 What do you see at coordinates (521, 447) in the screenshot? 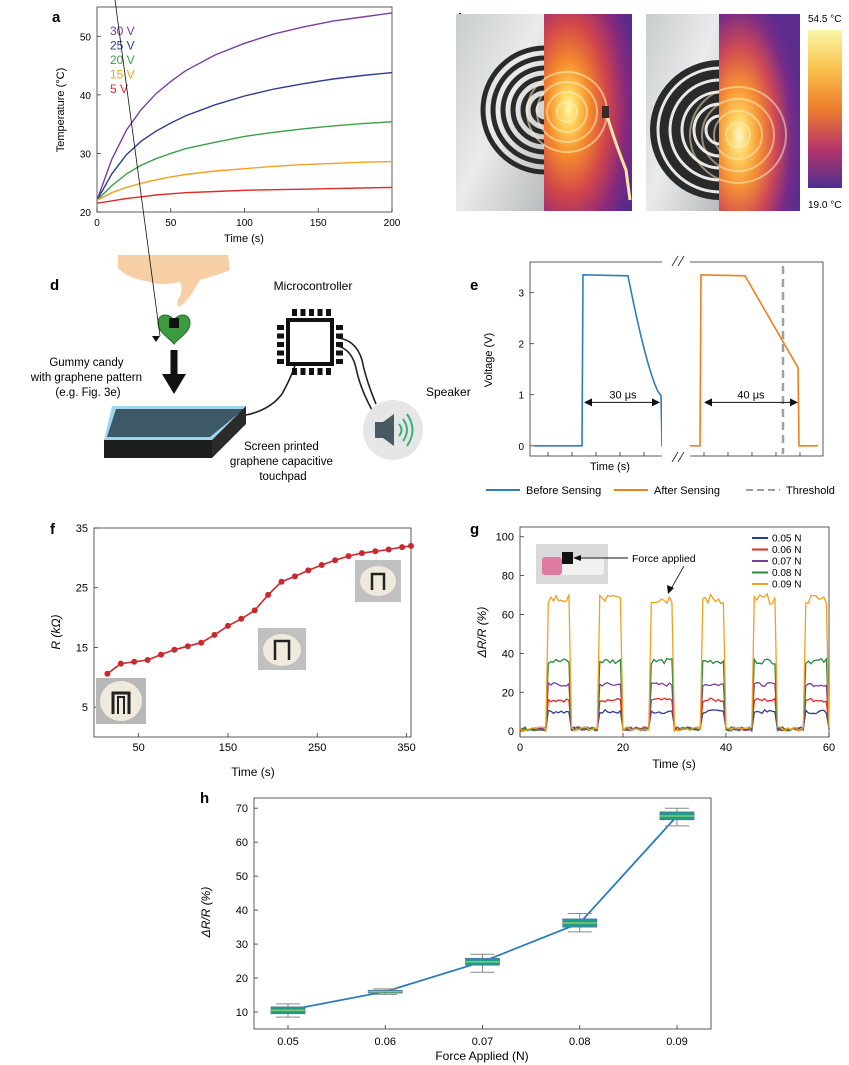
I see `panel-e-ytick-label: 0` at bounding box center [521, 447].